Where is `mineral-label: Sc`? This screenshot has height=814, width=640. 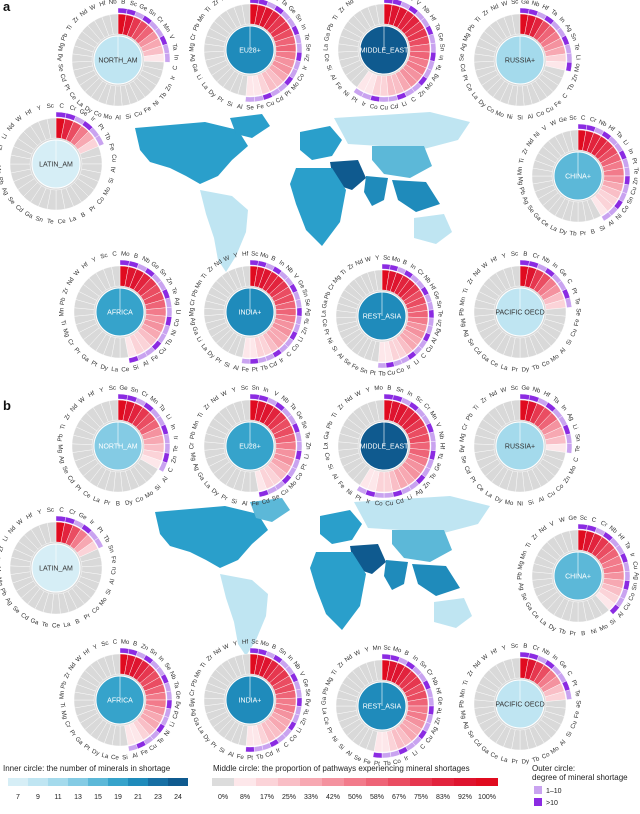 mineral-label: Sc is located at coordinates (104, 256).